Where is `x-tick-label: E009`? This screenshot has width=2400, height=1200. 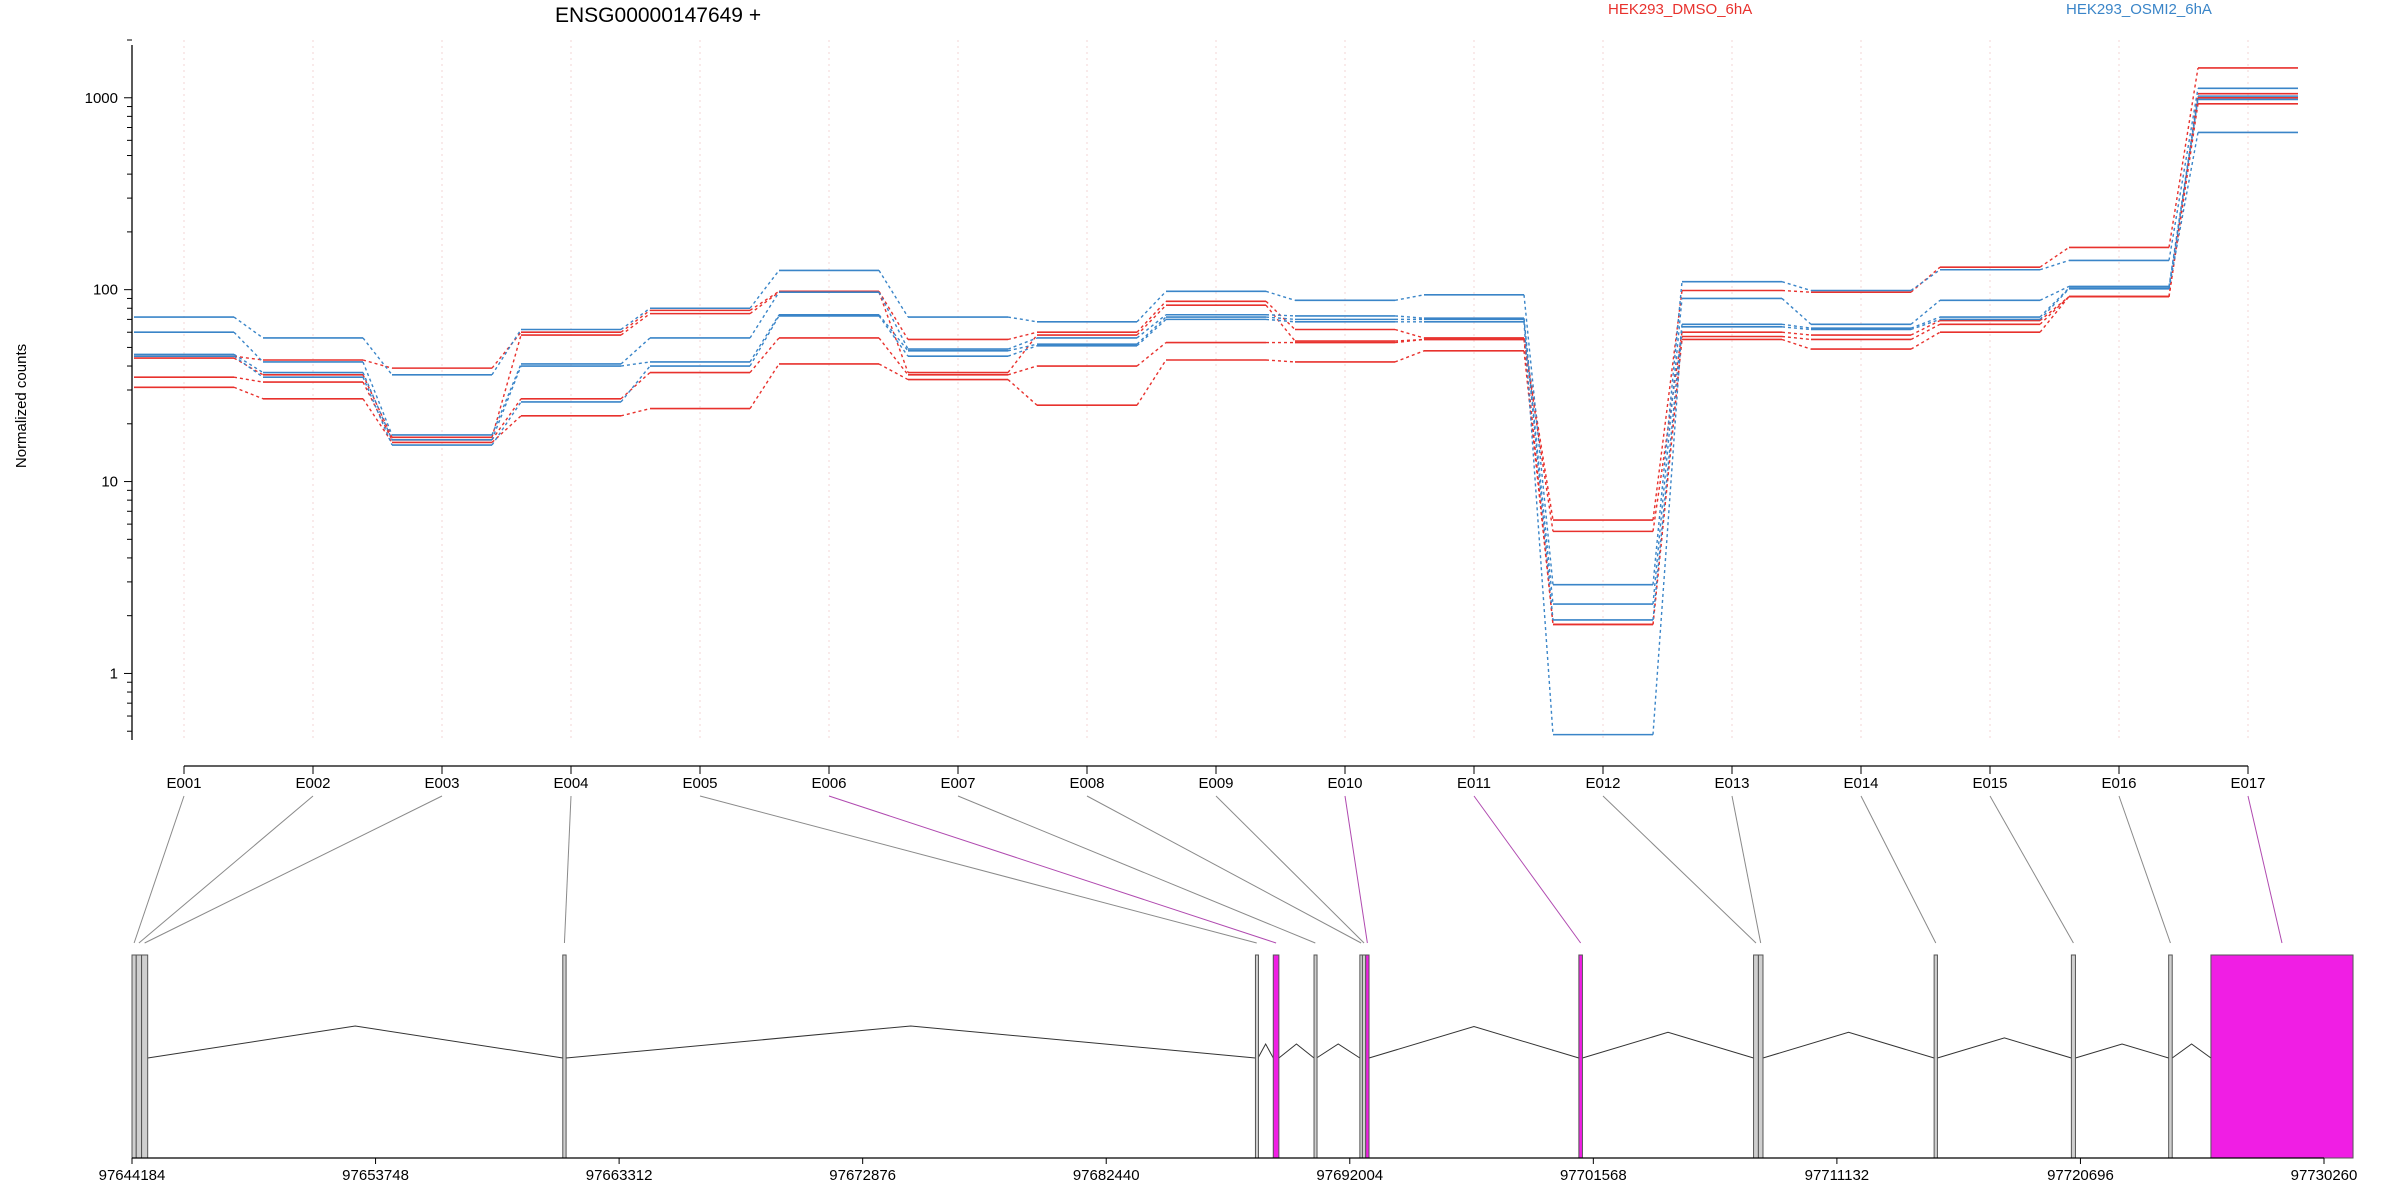 x-tick-label: E009 is located at coordinates (1215, 783).